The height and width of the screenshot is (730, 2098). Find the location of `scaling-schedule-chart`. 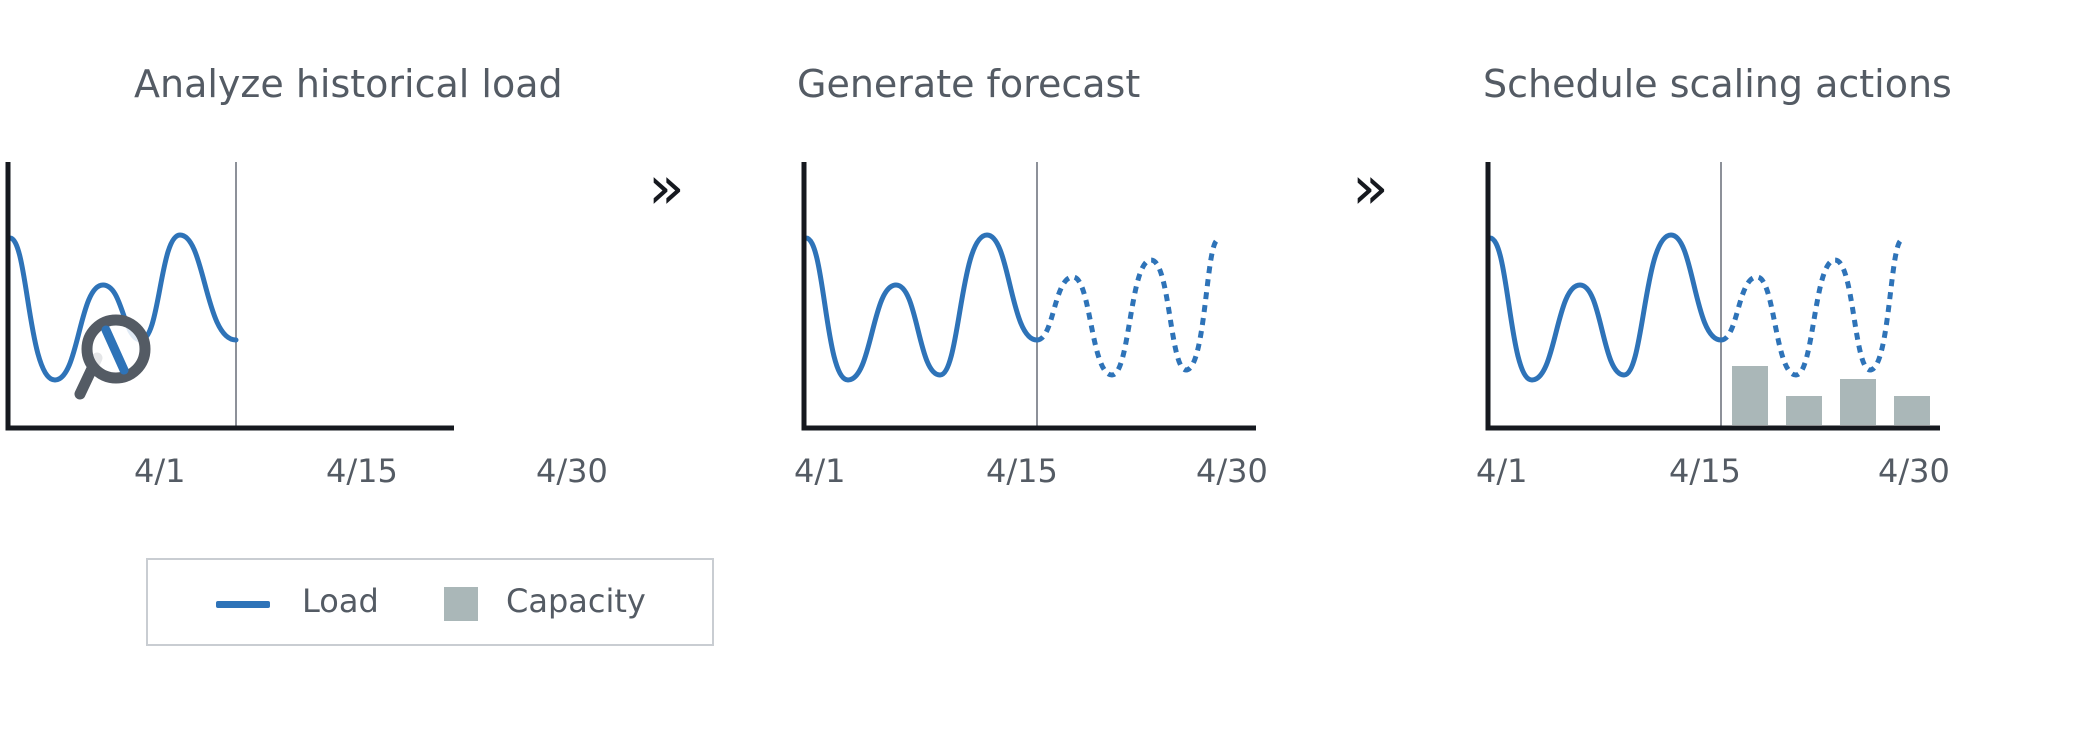

scaling-schedule-chart is located at coordinates (1712, 296).